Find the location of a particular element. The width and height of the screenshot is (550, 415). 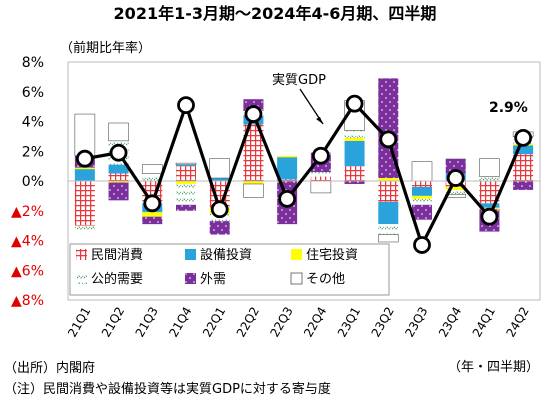

legend-swatch-other is located at coordinates (296, 278).